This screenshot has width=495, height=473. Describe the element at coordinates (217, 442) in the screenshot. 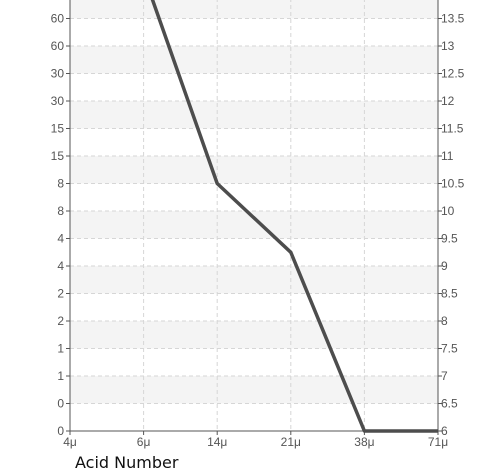

I see `x-tick-label: 14μ` at that location.